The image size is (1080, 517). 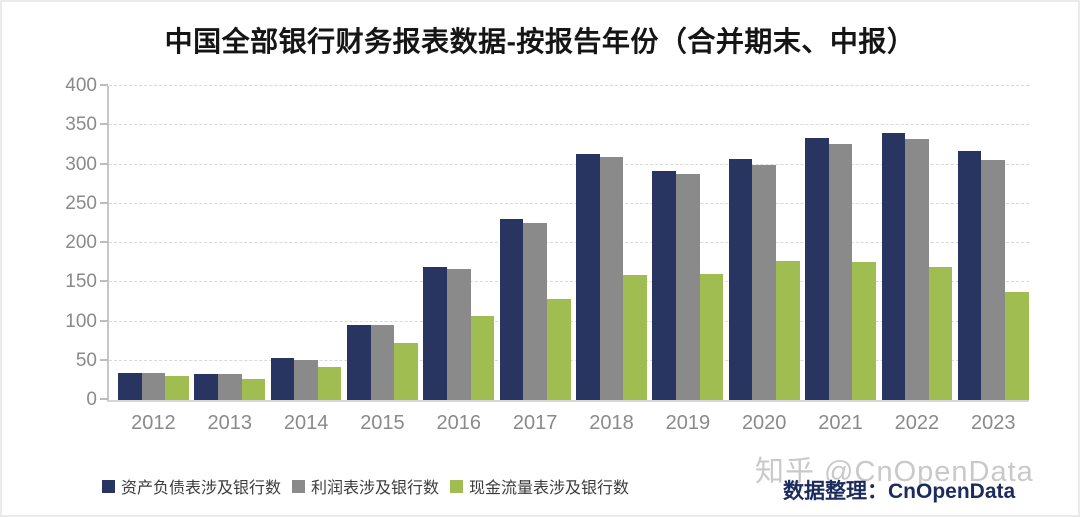 What do you see at coordinates (329, 383) in the screenshot?
I see `bar-2014-series3` at bounding box center [329, 383].